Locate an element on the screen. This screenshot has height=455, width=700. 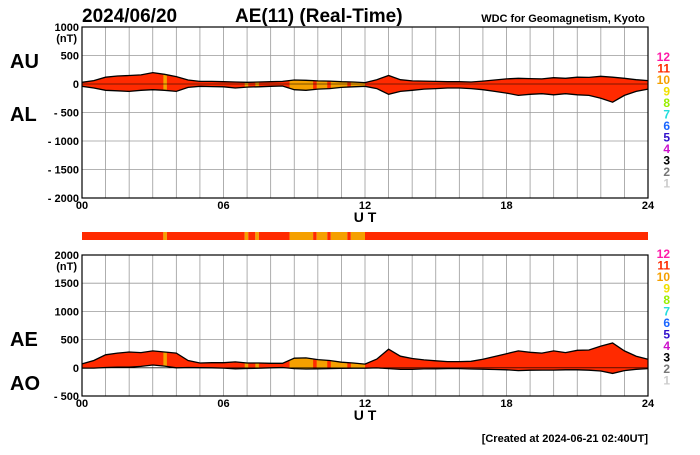
series-line-al is located at coordinates (365, 94).